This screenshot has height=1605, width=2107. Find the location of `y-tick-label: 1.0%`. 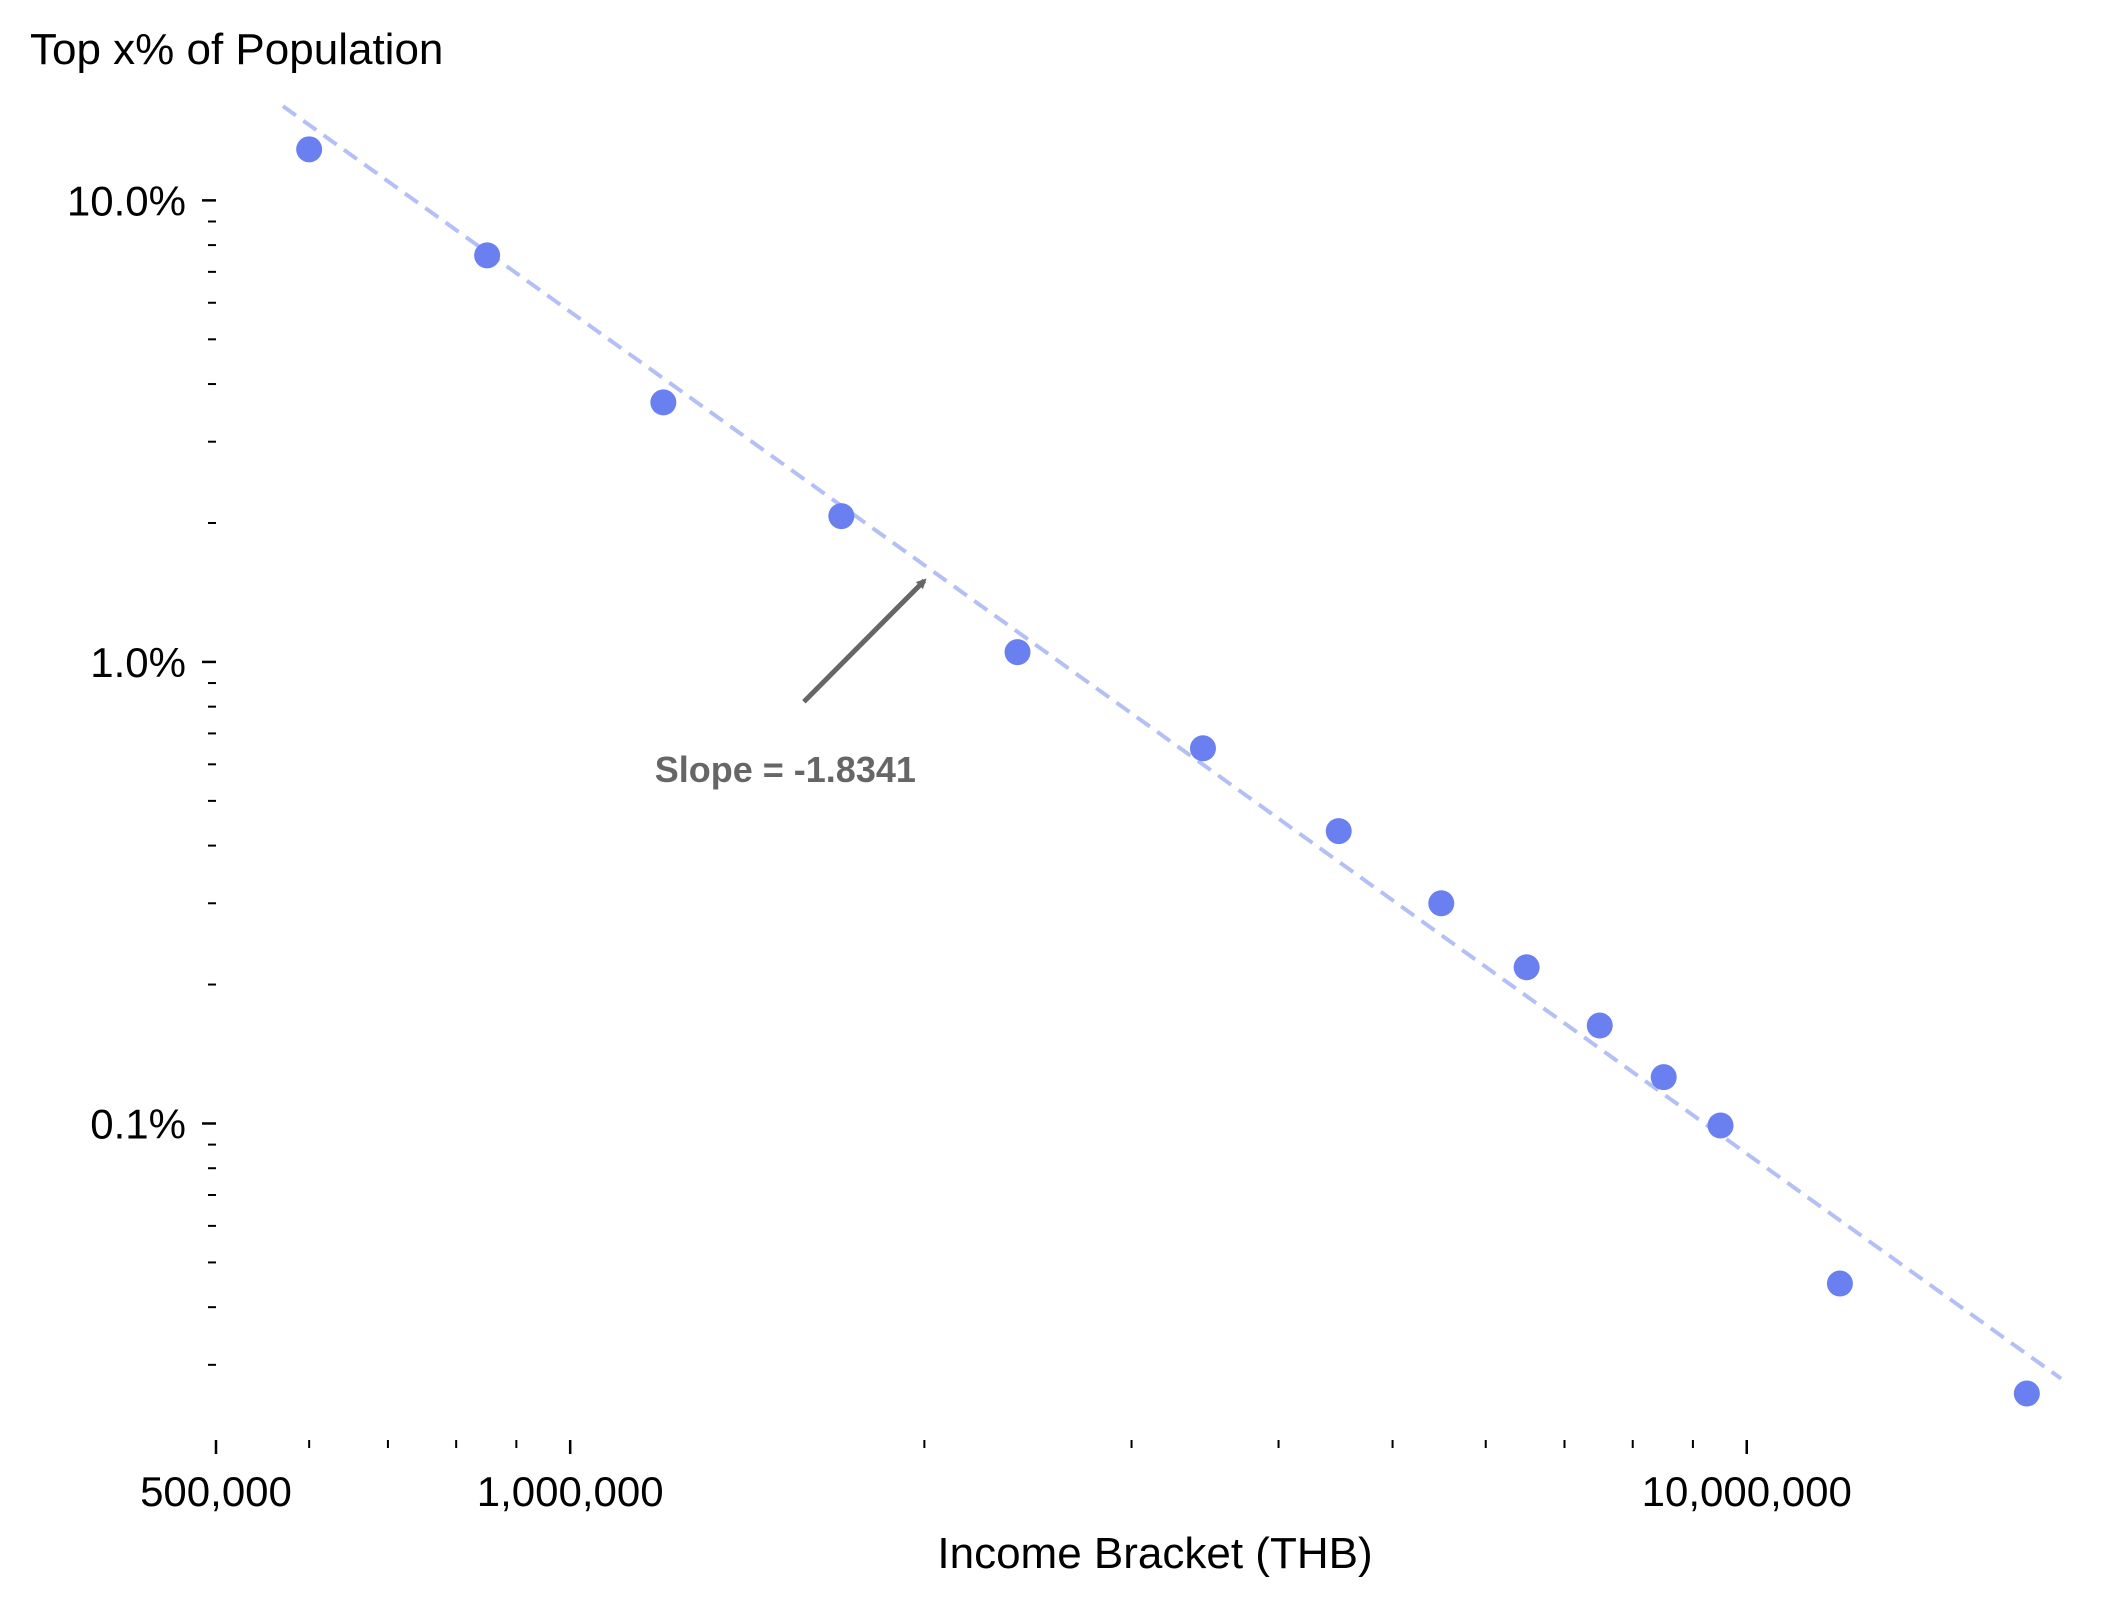

y-tick-label: 1.0% is located at coordinates (138, 662).